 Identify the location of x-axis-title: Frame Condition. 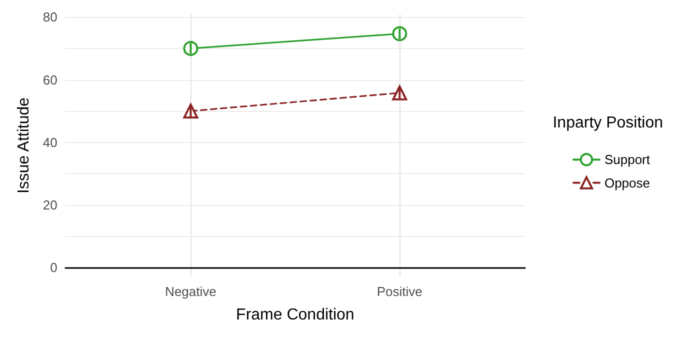
(295, 315).